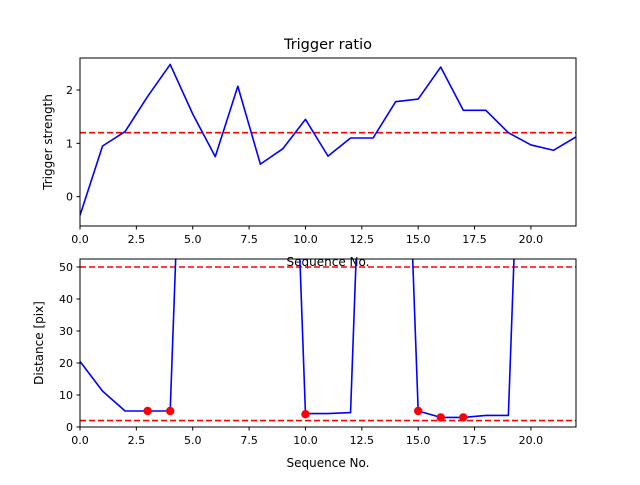  I want to click on y-tick-label: 40, so click(66, 299).